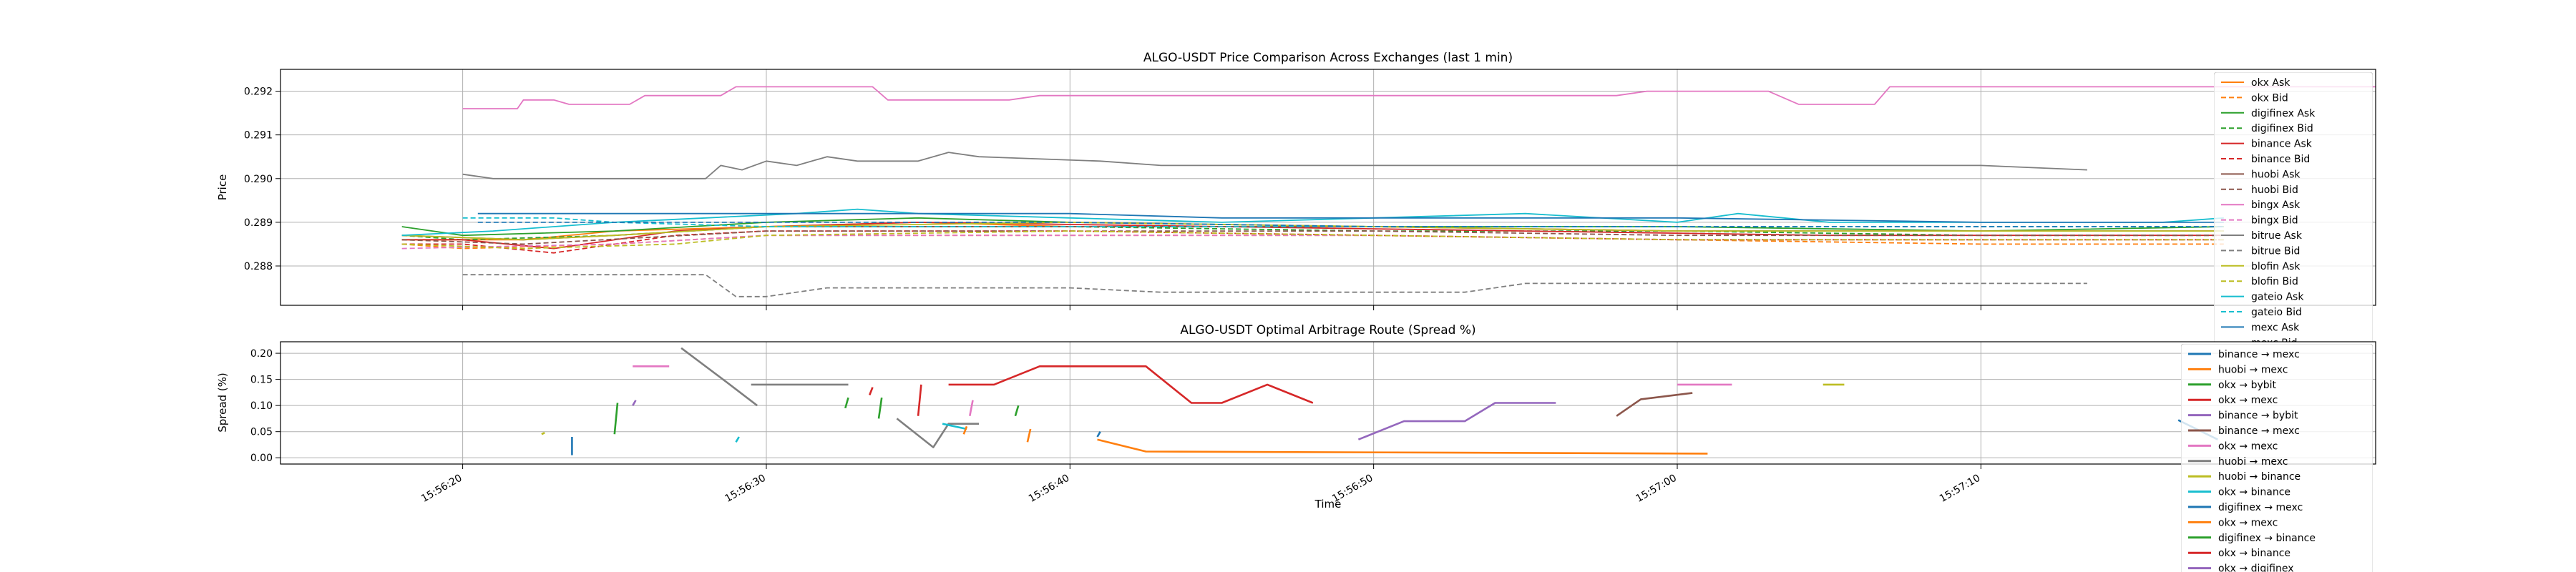 The width and height of the screenshot is (2576, 572). What do you see at coordinates (258, 136) in the screenshot?
I see `y-tick-label: 0.291` at bounding box center [258, 136].